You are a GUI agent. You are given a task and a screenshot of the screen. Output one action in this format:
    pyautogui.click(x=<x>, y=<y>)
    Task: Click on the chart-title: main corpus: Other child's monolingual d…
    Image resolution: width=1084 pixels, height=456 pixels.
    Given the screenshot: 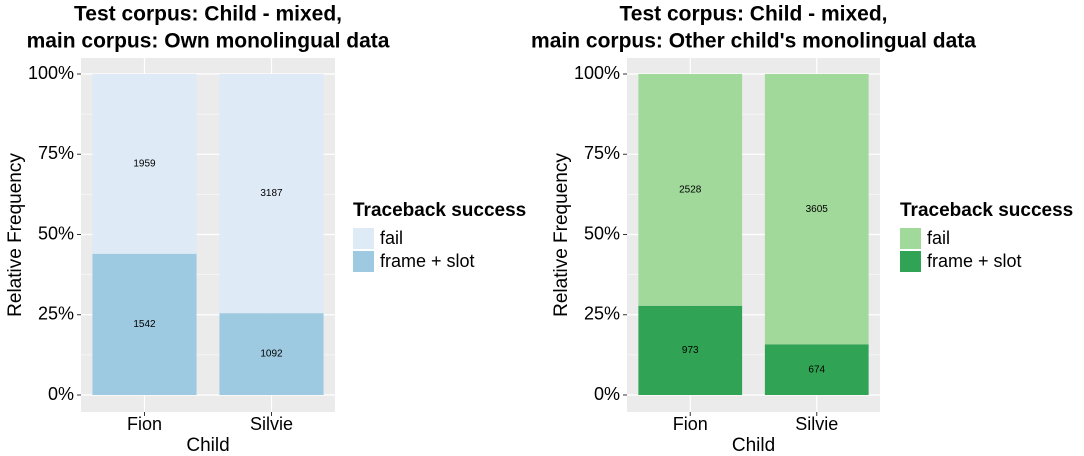 What is the action you would take?
    pyautogui.click(x=753, y=41)
    